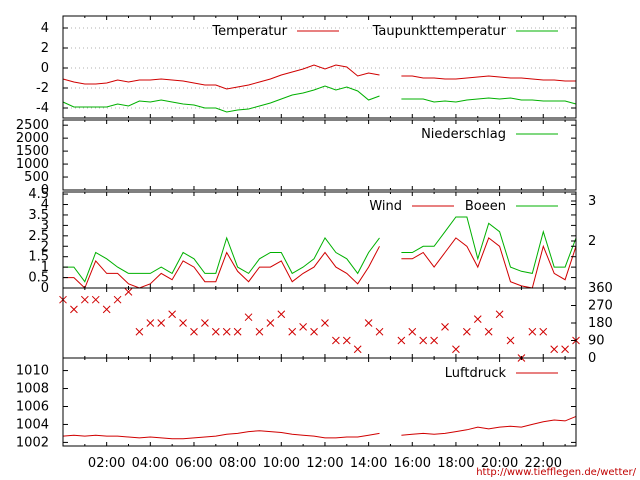 Image resolution: width=640 pixels, height=480 pixels. What do you see at coordinates (42, 88) in the screenshot?
I see `y-tick-label: -2` at bounding box center [42, 88].